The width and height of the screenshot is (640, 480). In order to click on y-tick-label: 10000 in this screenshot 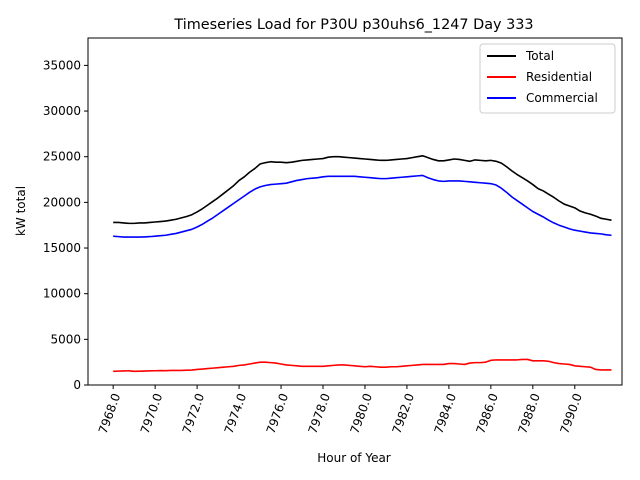, I will do `click(62, 294)`.